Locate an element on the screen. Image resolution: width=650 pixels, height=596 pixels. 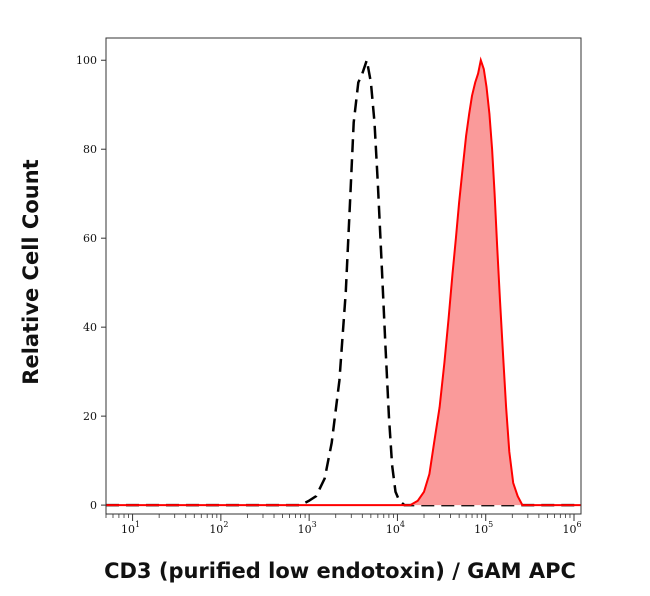
y-tick-label: 0 is located at coordinates (93, 505).